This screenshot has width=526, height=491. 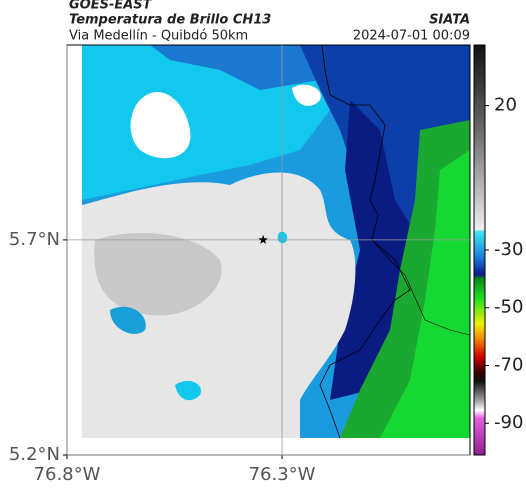 What do you see at coordinates (479, 250) in the screenshot?
I see `colorbar` at bounding box center [479, 250].